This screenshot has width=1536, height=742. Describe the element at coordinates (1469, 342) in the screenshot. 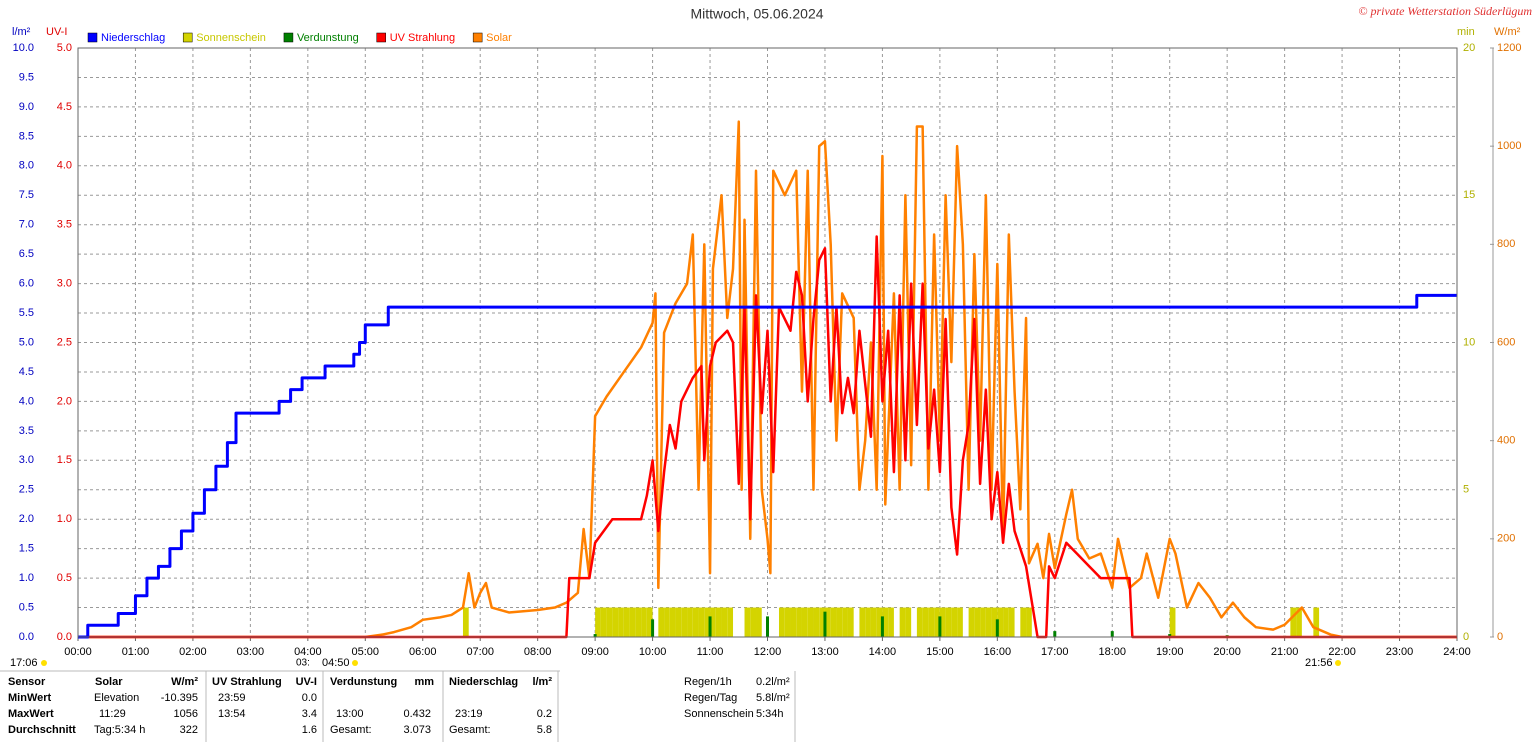

I see `y-tick-label: 10` at that location.